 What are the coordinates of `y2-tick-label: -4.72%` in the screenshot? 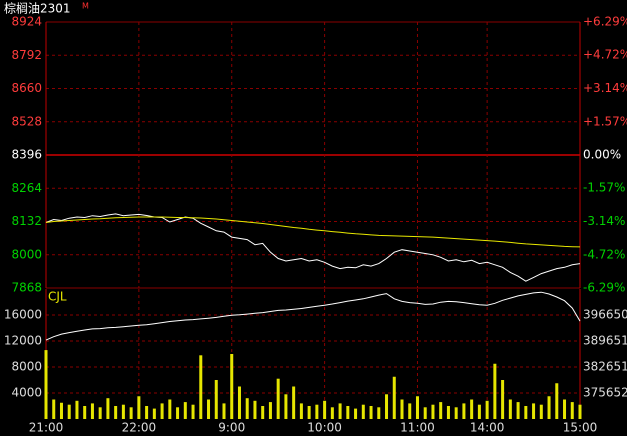 It's located at (604, 254).